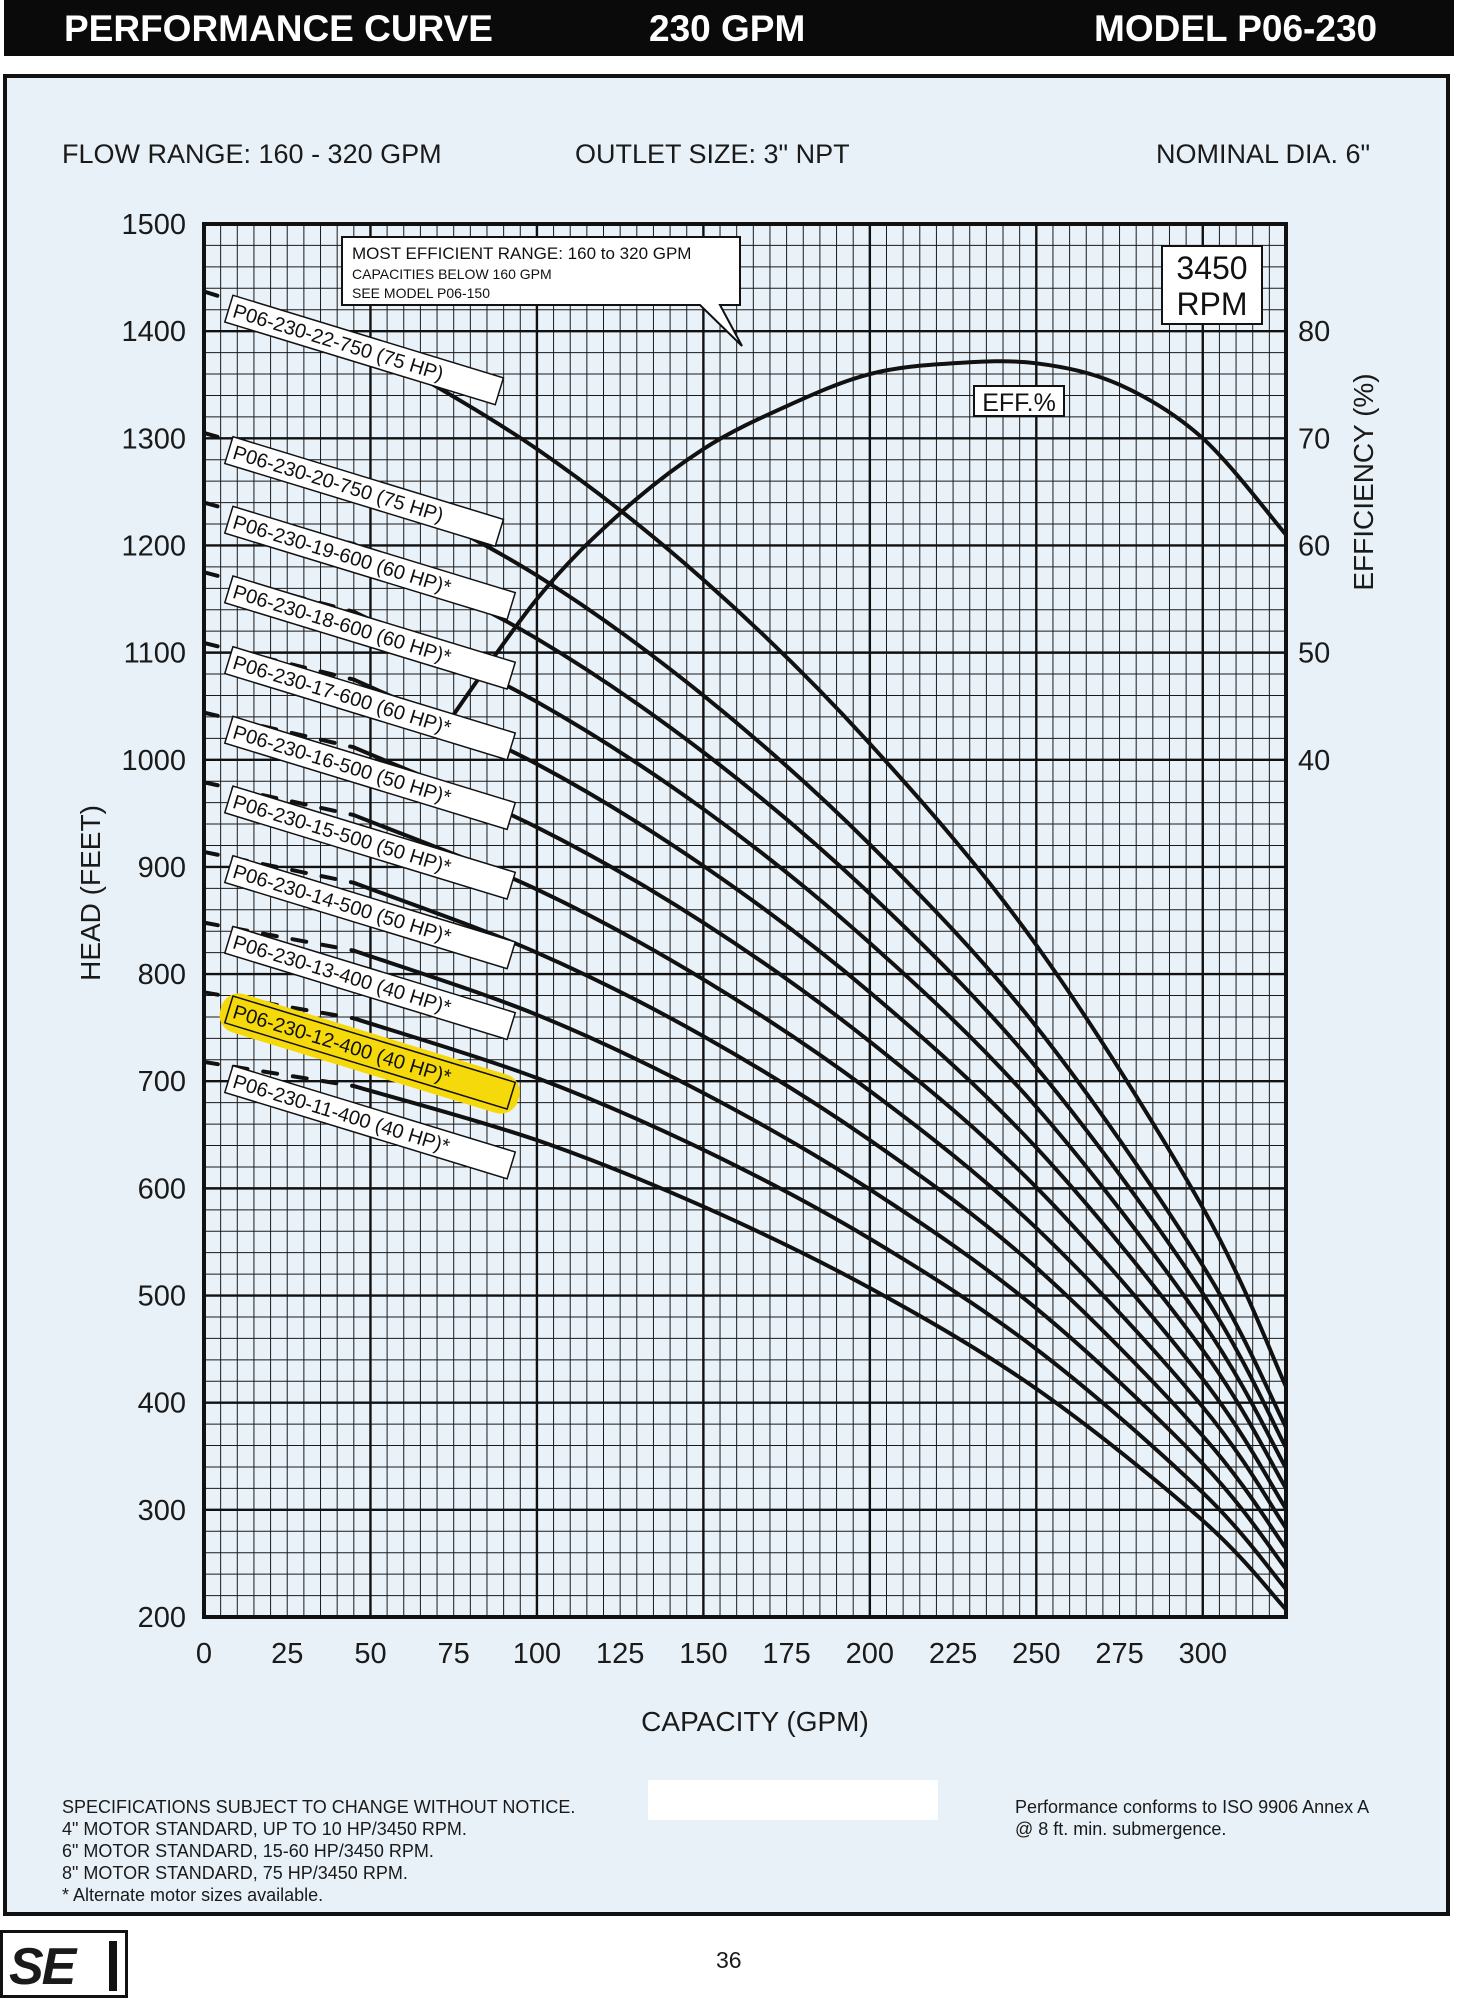 The height and width of the screenshot is (1999, 1458). I want to click on logo-text: SE, so click(42, 1967).